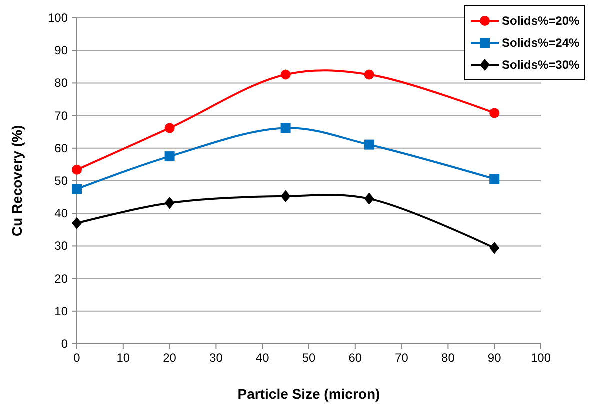 The height and width of the screenshot is (411, 589). What do you see at coordinates (123, 358) in the screenshot?
I see `x-tick-label: 10` at bounding box center [123, 358].